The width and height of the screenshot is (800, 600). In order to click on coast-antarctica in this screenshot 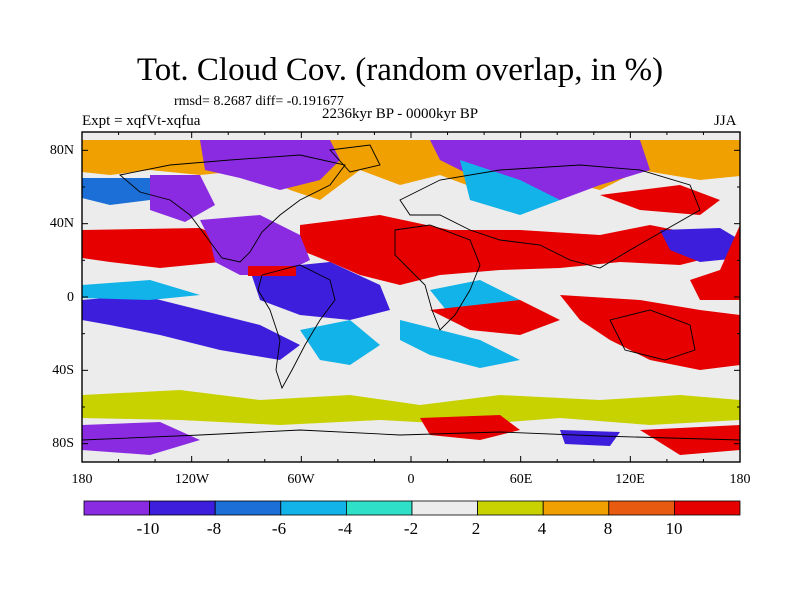, I will do `click(411, 435)`.